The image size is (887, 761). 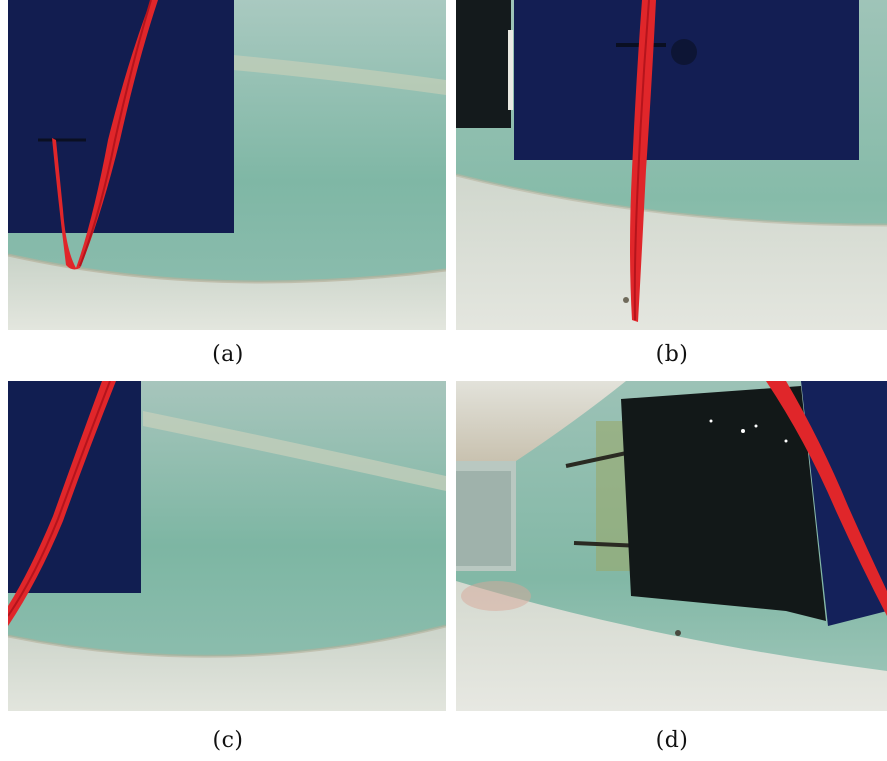 I want to click on caption-c: (c), so click(x=228, y=740).